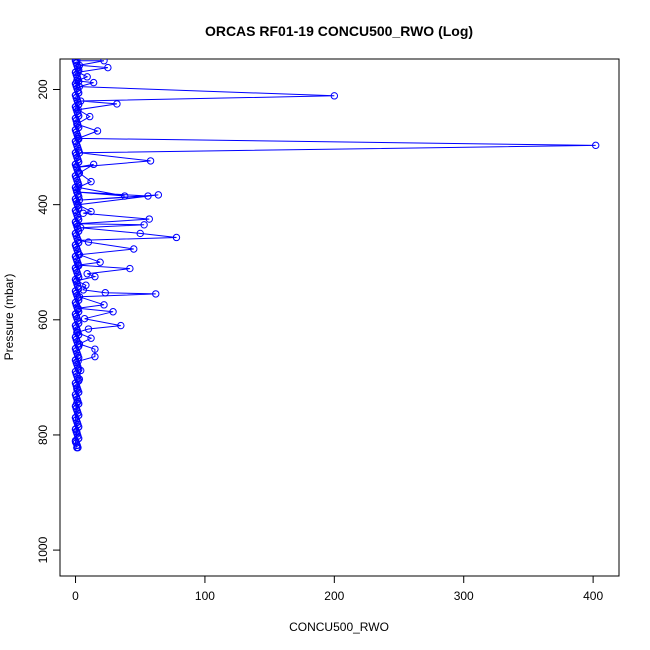  Describe the element at coordinates (464, 596) in the screenshot. I see `x-tick-label: 300` at that location.